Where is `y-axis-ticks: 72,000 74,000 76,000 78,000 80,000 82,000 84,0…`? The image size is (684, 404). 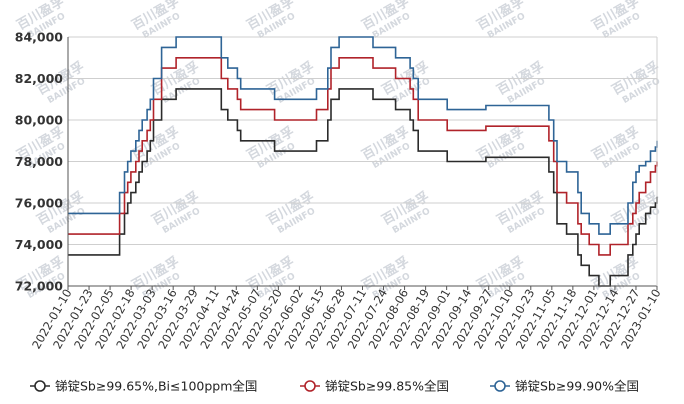 y-axis-ticks: 72,000 74,000 76,000 78,000 80,000 82,000 84,0… is located at coordinates (39, 162).